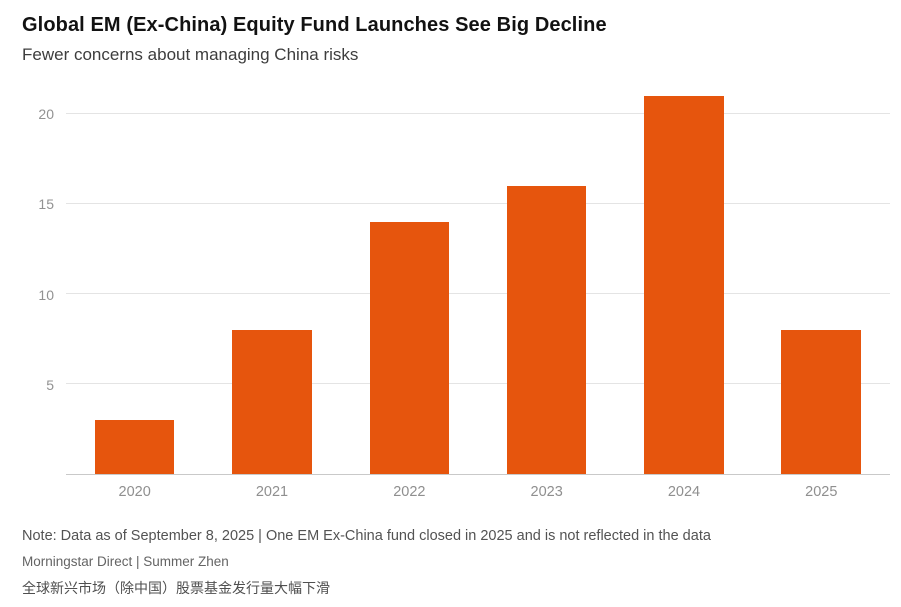  What do you see at coordinates (821, 492) in the screenshot?
I see `x-tick-label: 2025` at bounding box center [821, 492].